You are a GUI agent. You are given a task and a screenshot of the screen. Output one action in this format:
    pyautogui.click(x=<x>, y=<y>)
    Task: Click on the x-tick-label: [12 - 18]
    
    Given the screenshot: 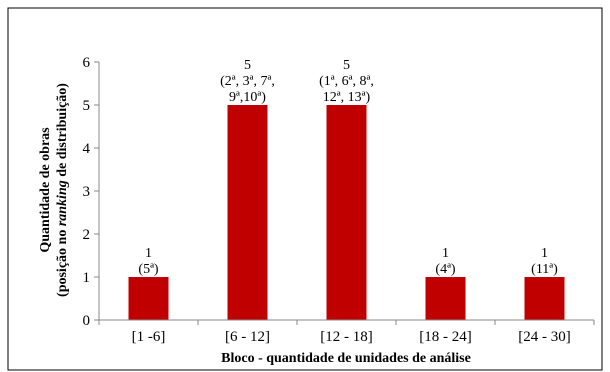 What is the action you would take?
    pyautogui.click(x=346, y=337)
    